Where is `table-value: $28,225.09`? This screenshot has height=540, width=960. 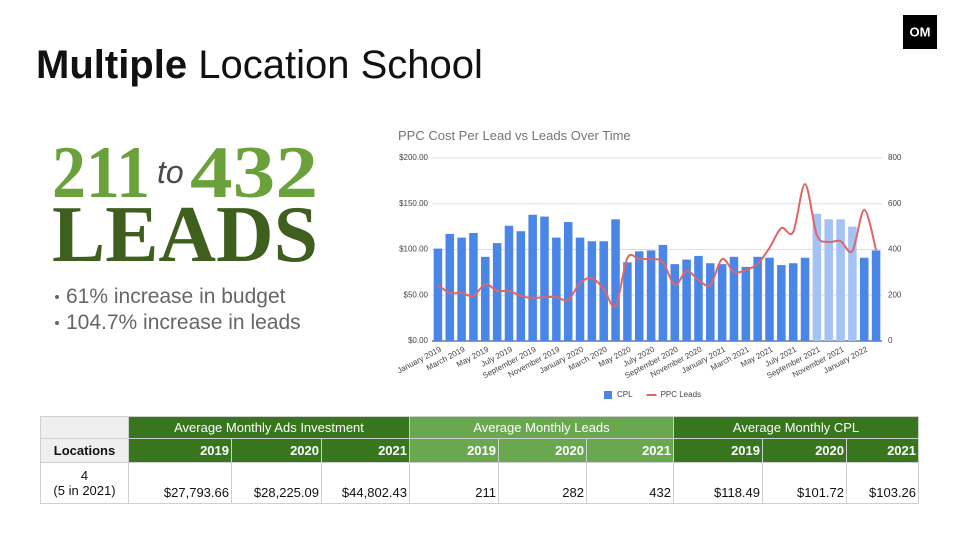 table-value: $28,225.09 is located at coordinates (276, 483).